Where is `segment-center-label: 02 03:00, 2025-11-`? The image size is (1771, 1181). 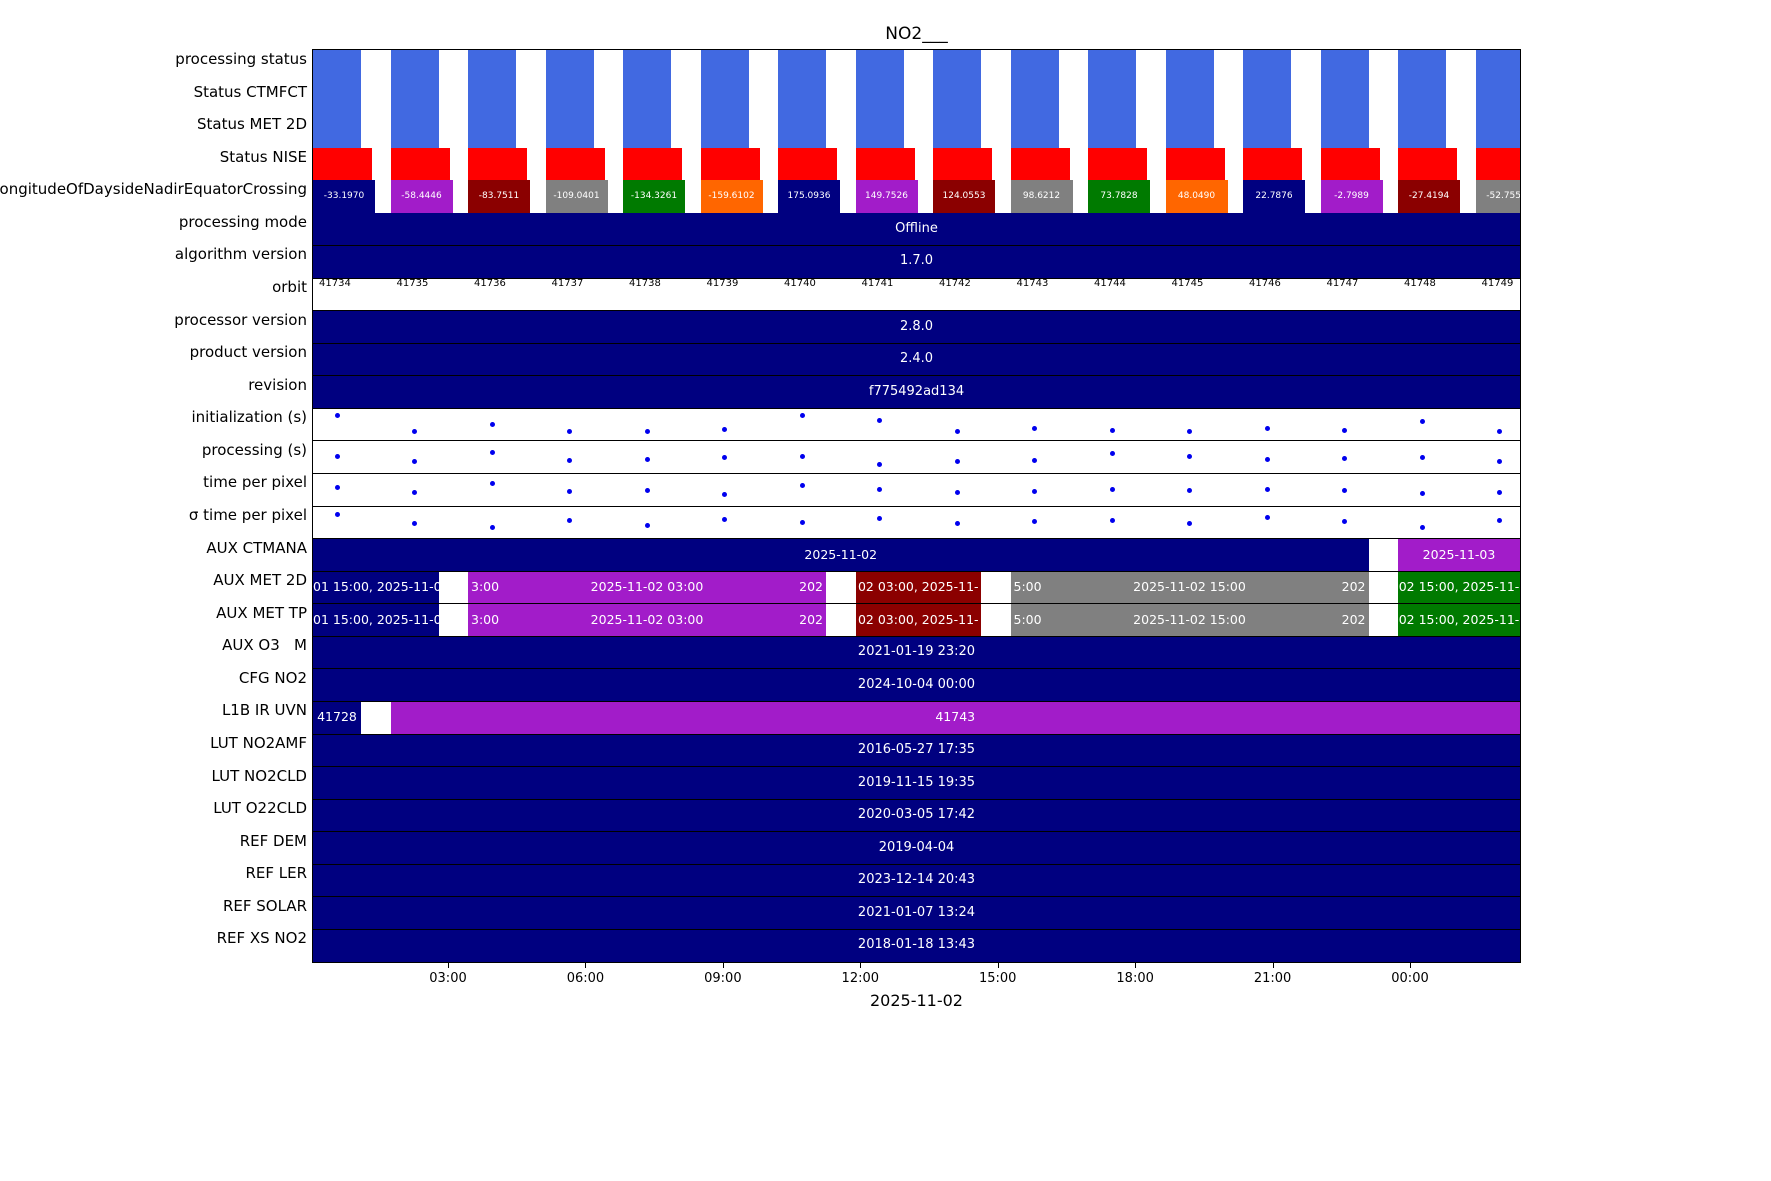 segment-center-label: 02 03:00, 2025-11- is located at coordinates (918, 619).